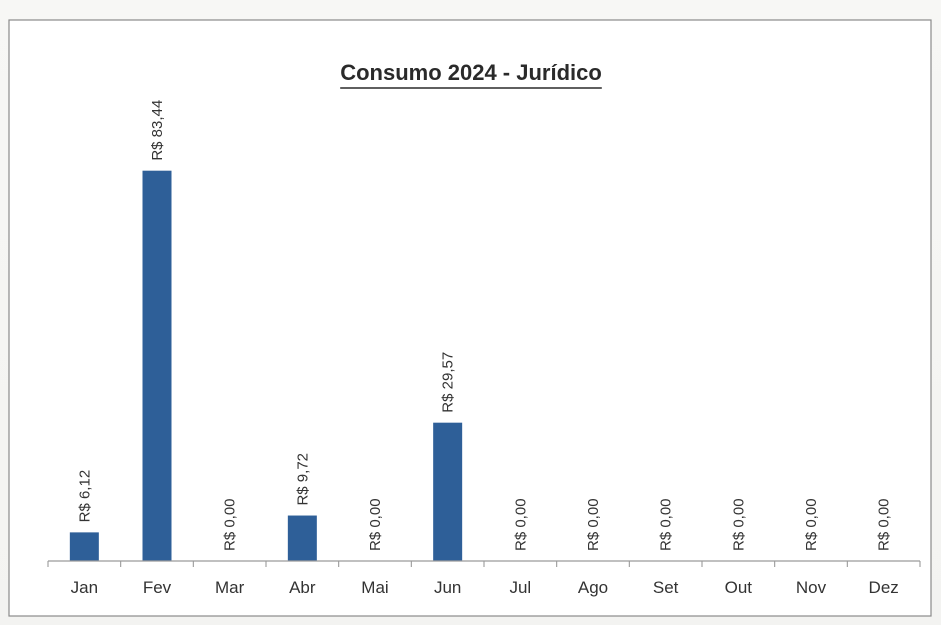 The image size is (941, 625). What do you see at coordinates (84, 546) in the screenshot?
I see `bar-jan` at bounding box center [84, 546].